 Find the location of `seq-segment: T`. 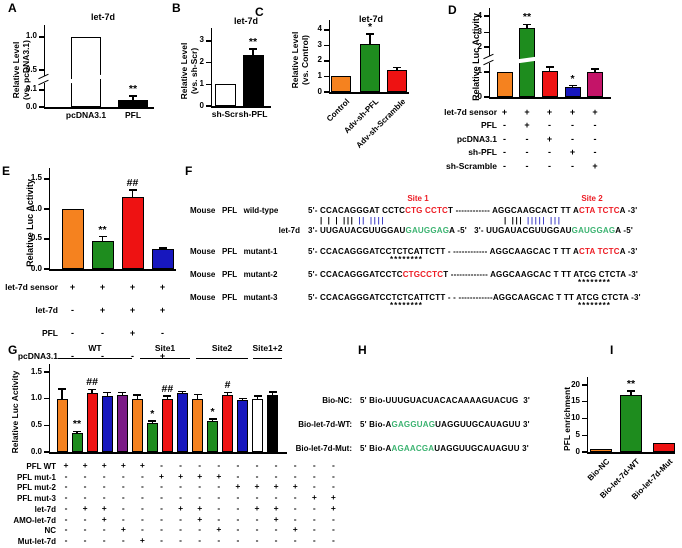

seq-segment: T is located at coordinates (447, 274).